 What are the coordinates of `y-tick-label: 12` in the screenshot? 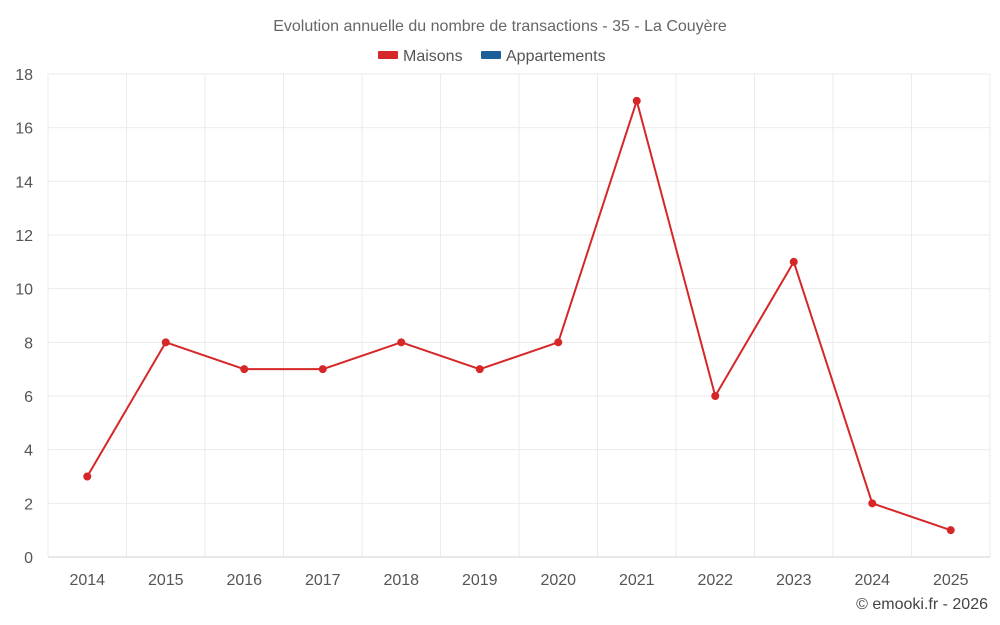 It's located at (24, 236).